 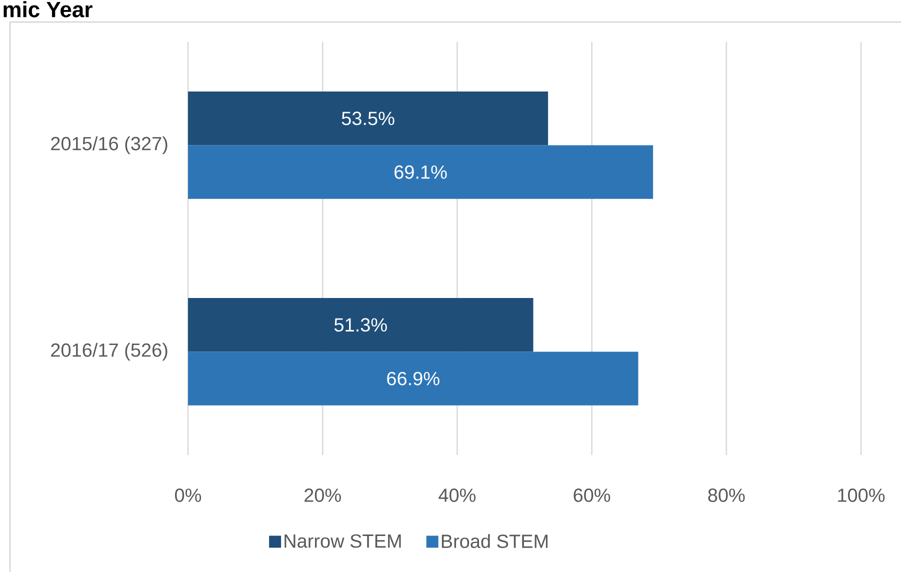 I want to click on x-tick-label: 80%, so click(x=726, y=495).